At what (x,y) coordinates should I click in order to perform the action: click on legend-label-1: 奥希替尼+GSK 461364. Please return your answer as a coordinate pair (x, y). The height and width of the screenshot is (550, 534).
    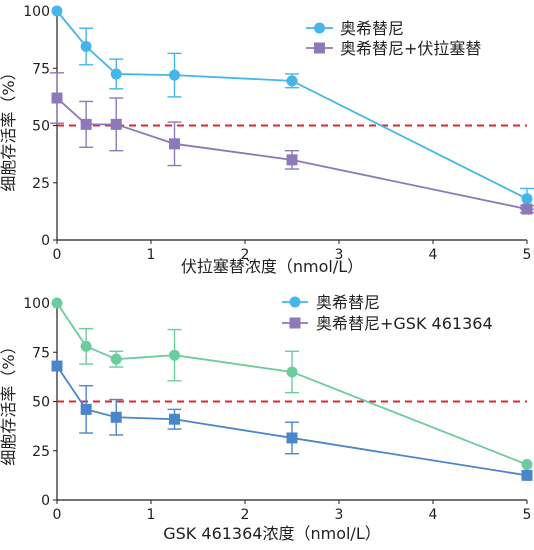
    Looking at the image, I should click on (404, 323).